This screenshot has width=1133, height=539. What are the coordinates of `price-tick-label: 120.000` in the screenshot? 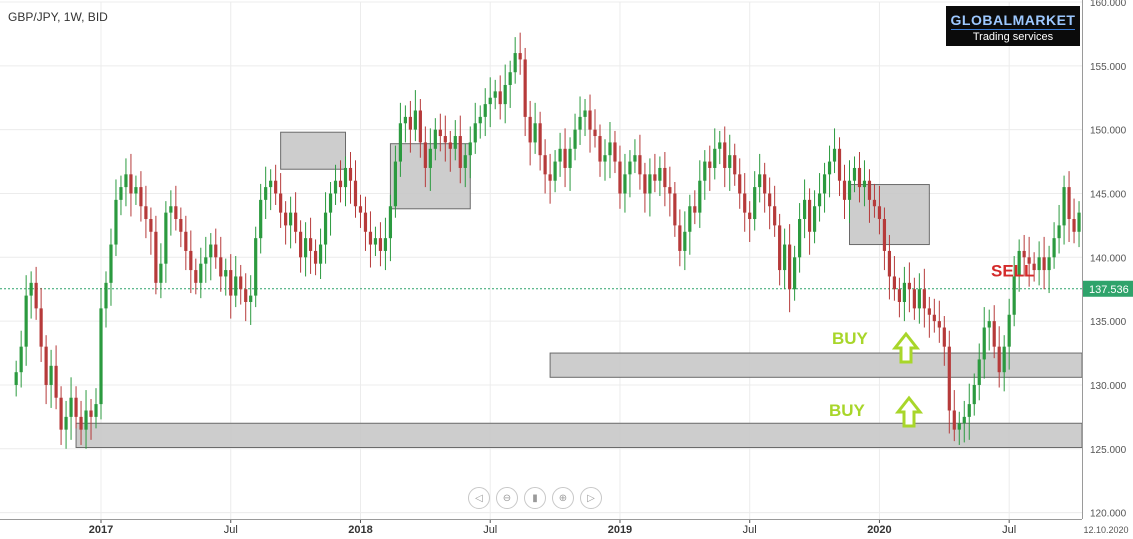 It's located at (1108, 514).